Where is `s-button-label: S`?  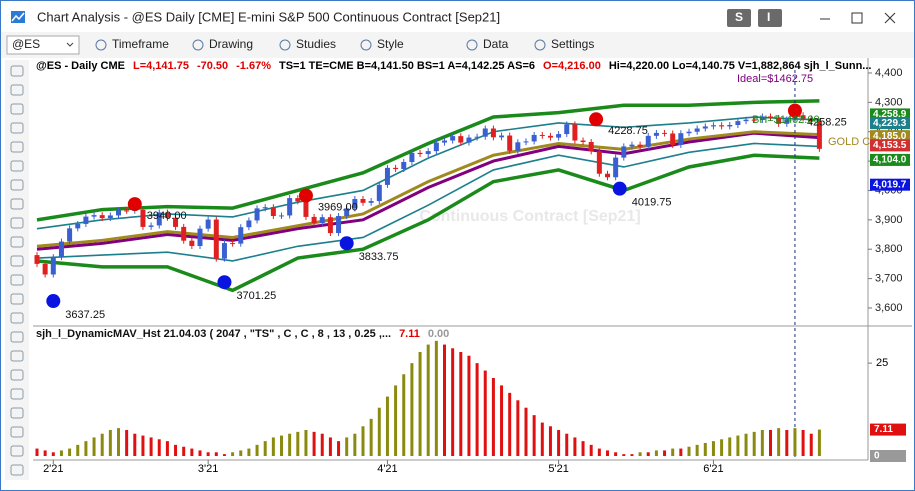
s-button-label: S is located at coordinates (739, 17).